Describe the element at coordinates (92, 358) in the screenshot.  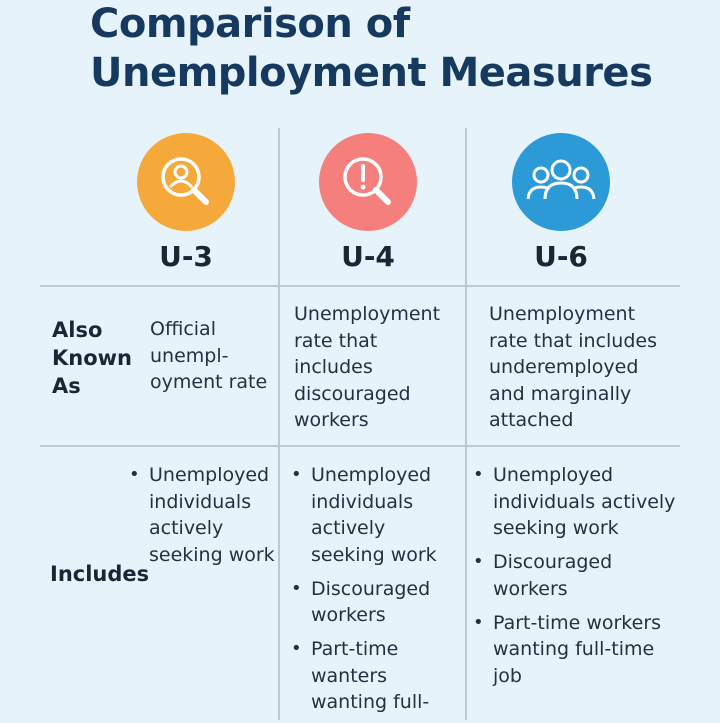
I see `row-label-text: Also Known As` at that location.